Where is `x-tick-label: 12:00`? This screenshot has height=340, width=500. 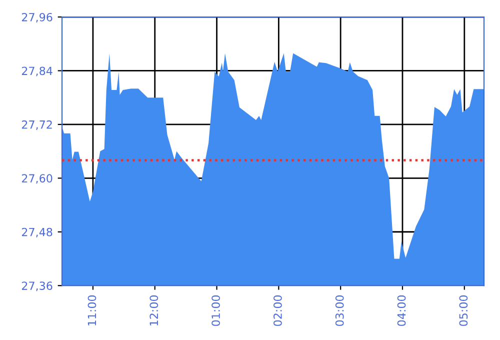
x-tick-label: 12:00 is located at coordinates (154, 310).